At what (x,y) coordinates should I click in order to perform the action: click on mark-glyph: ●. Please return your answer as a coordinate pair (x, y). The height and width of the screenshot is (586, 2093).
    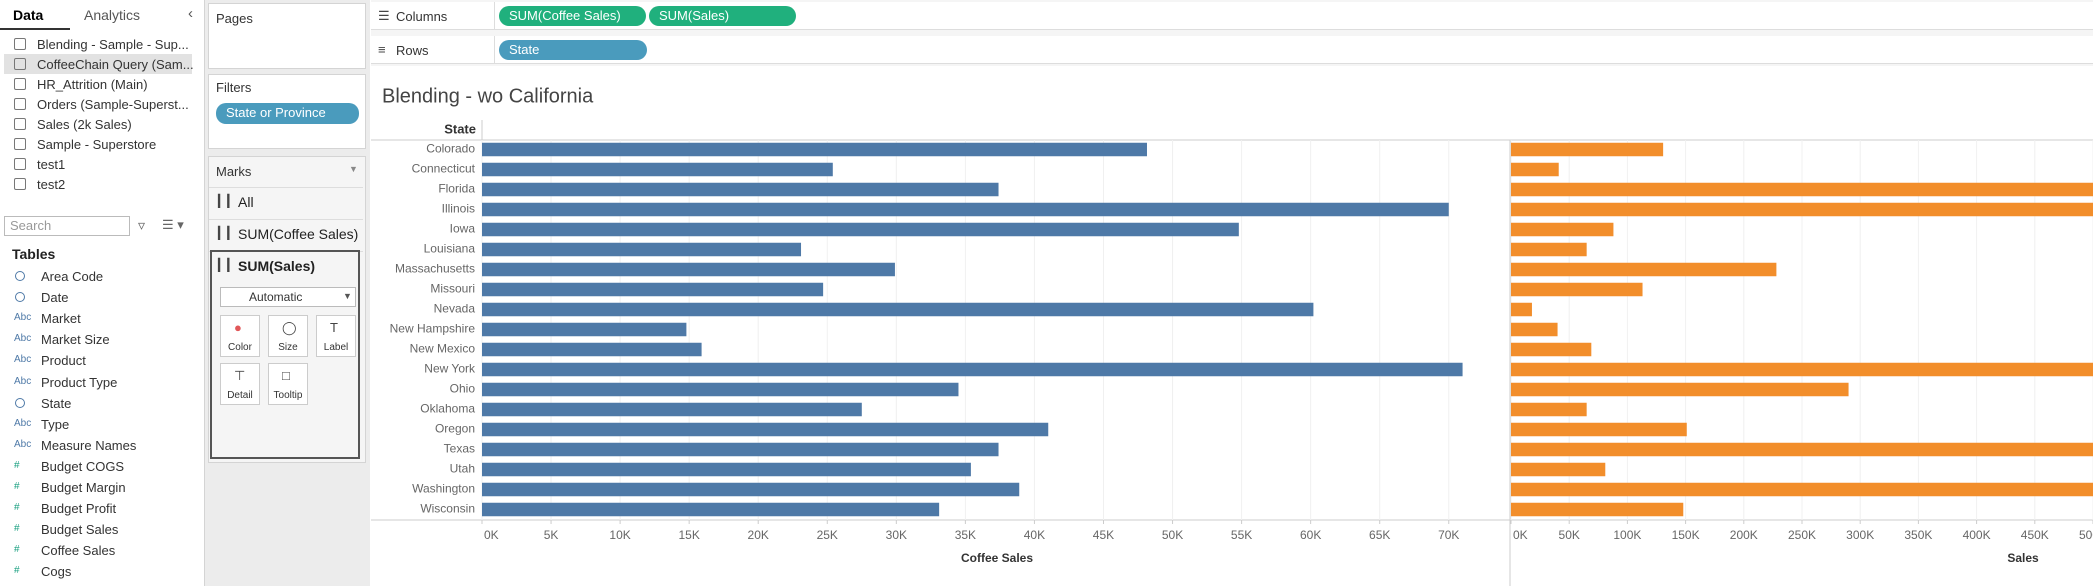
    Looking at the image, I should click on (238, 327).